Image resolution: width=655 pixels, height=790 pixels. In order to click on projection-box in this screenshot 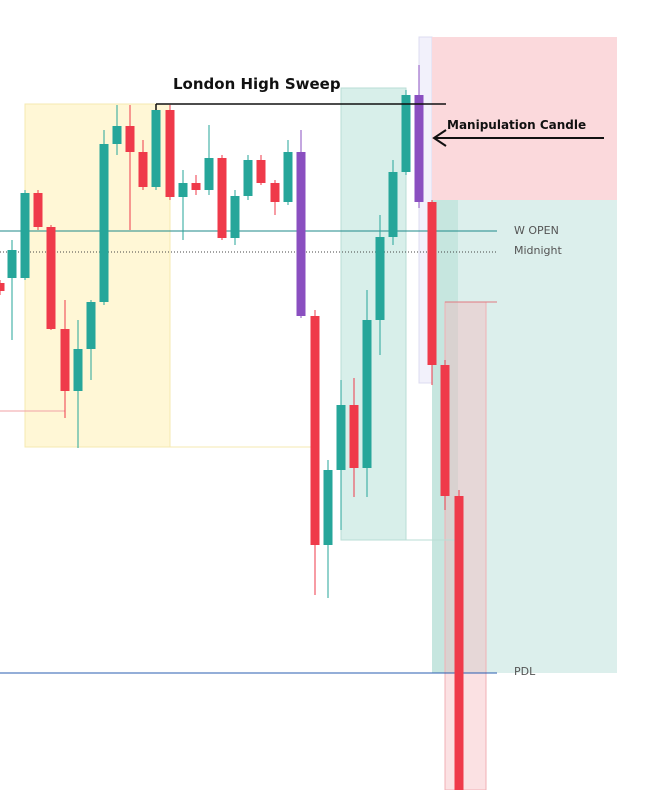, I will do `click(465, 545)`.